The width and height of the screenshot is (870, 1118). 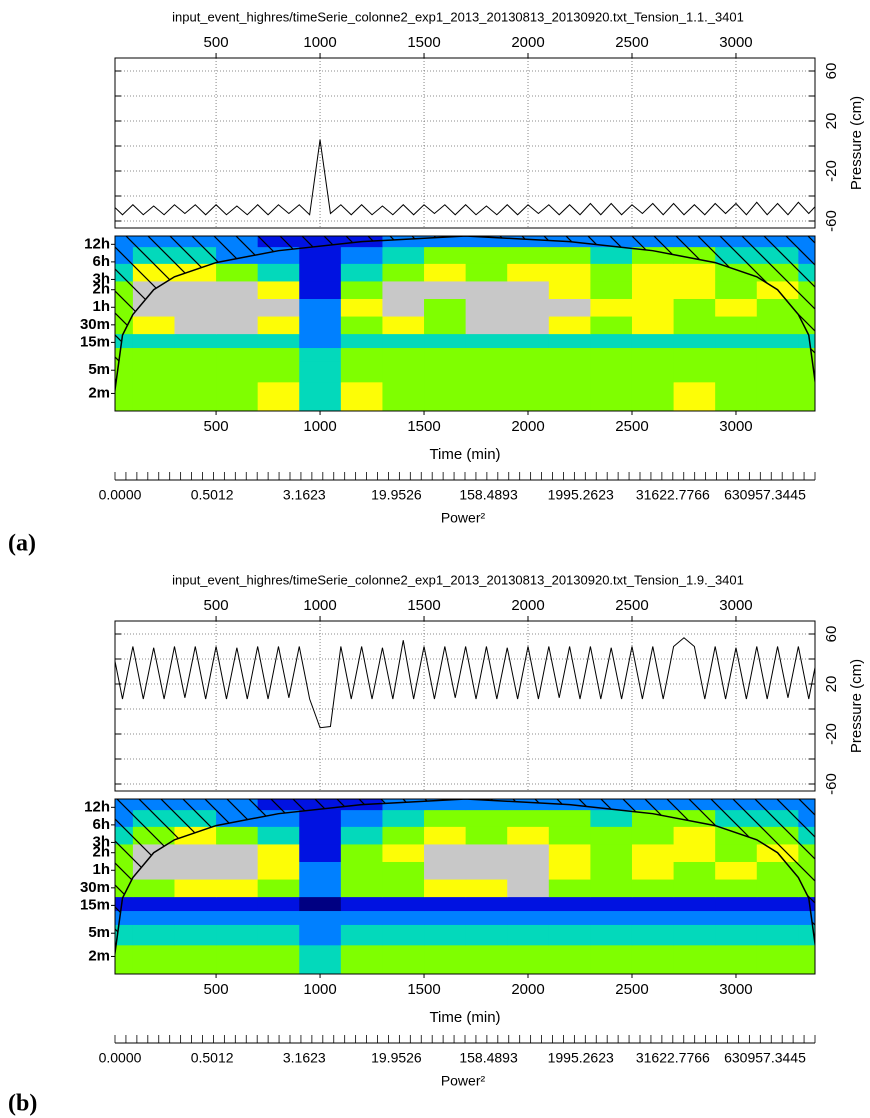 What do you see at coordinates (101, 824) in the screenshot?
I see `y-tick-label: 6h` at bounding box center [101, 824].